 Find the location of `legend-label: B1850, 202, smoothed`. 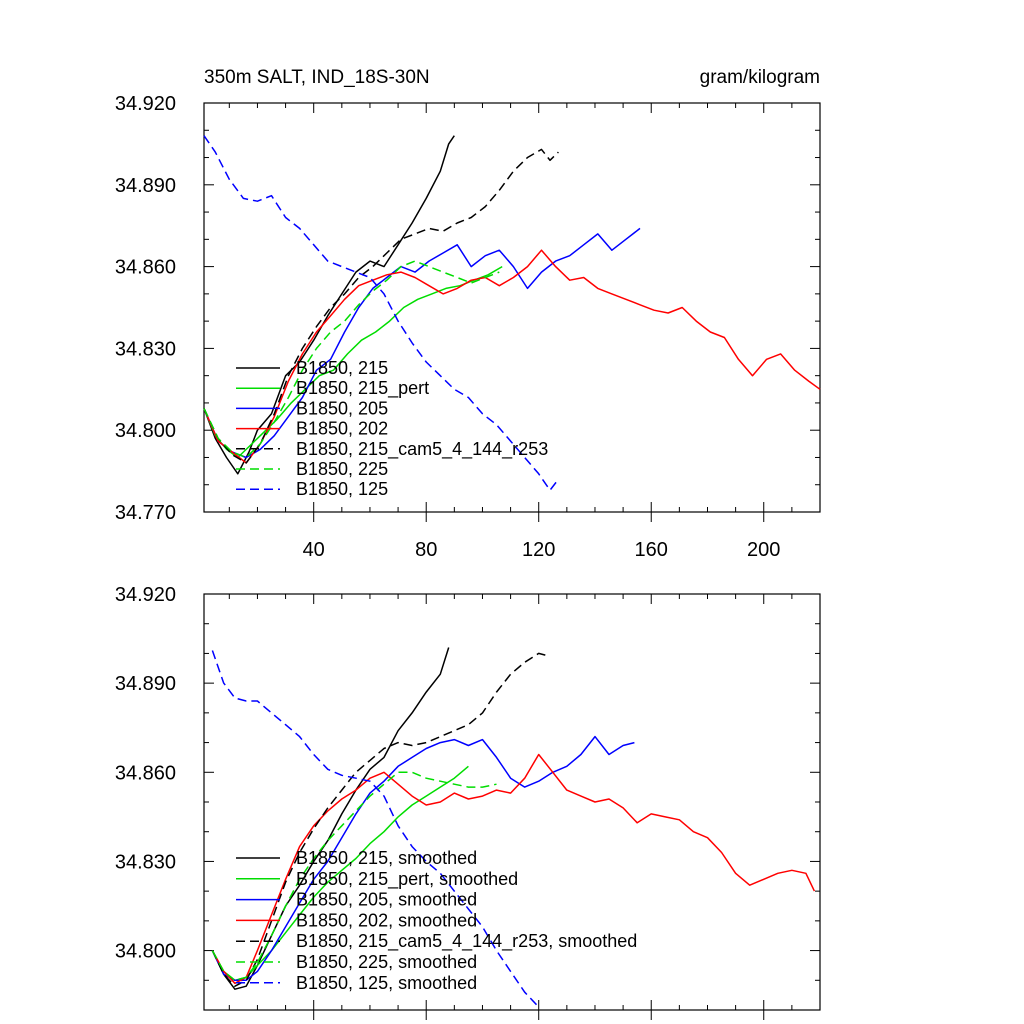

legend-label: B1850, 202, smoothed is located at coordinates (386, 920).